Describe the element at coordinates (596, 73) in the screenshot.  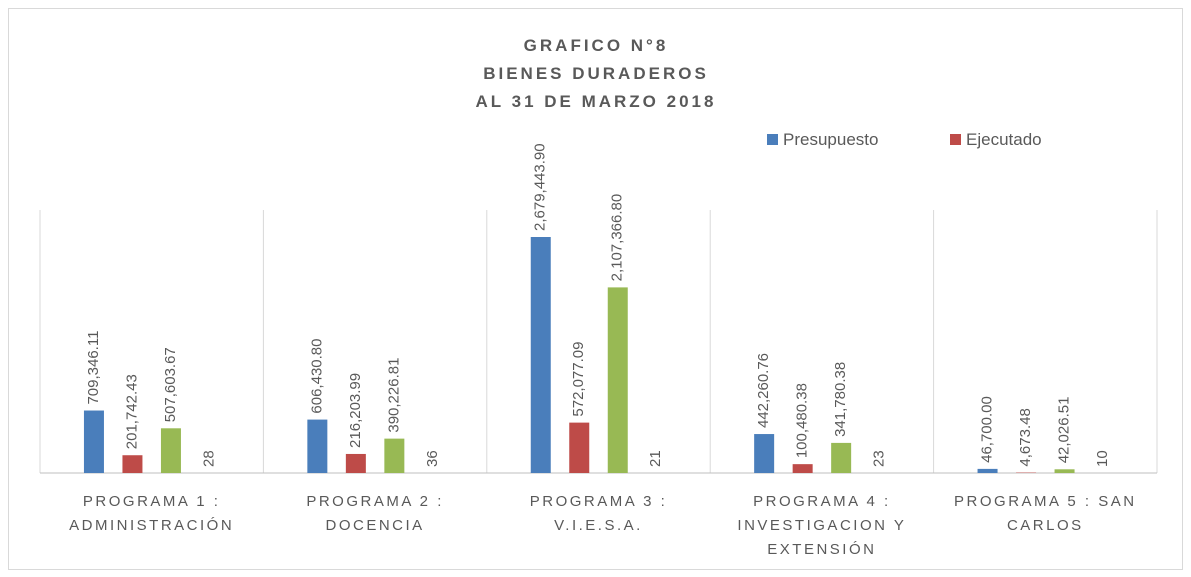
I see `chart-title: BIENES DURADEROS` at that location.